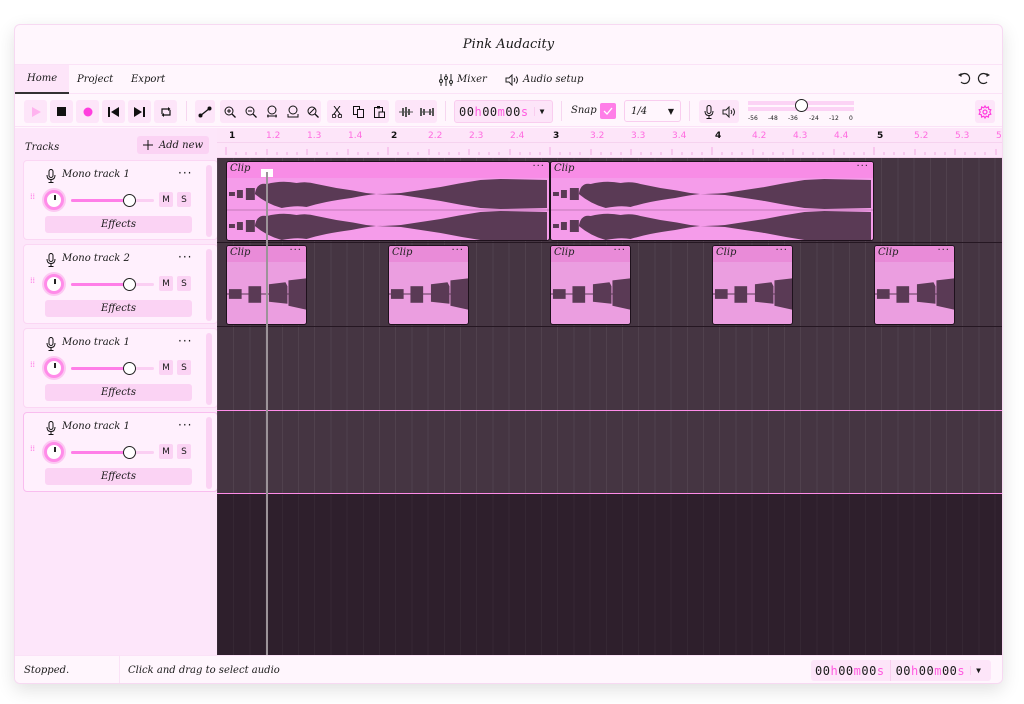  I want to click on tab-export: Export, so click(148, 79).